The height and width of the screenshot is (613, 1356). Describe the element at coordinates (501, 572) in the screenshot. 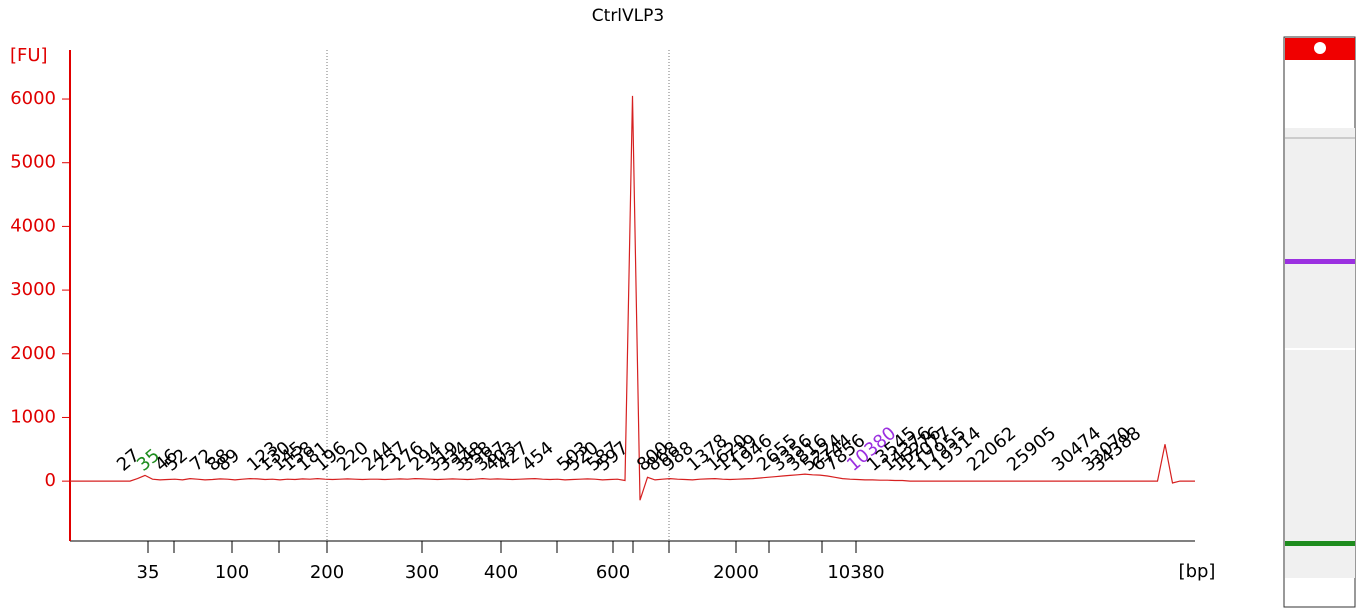

I see `x-tick-label: 400` at that location.